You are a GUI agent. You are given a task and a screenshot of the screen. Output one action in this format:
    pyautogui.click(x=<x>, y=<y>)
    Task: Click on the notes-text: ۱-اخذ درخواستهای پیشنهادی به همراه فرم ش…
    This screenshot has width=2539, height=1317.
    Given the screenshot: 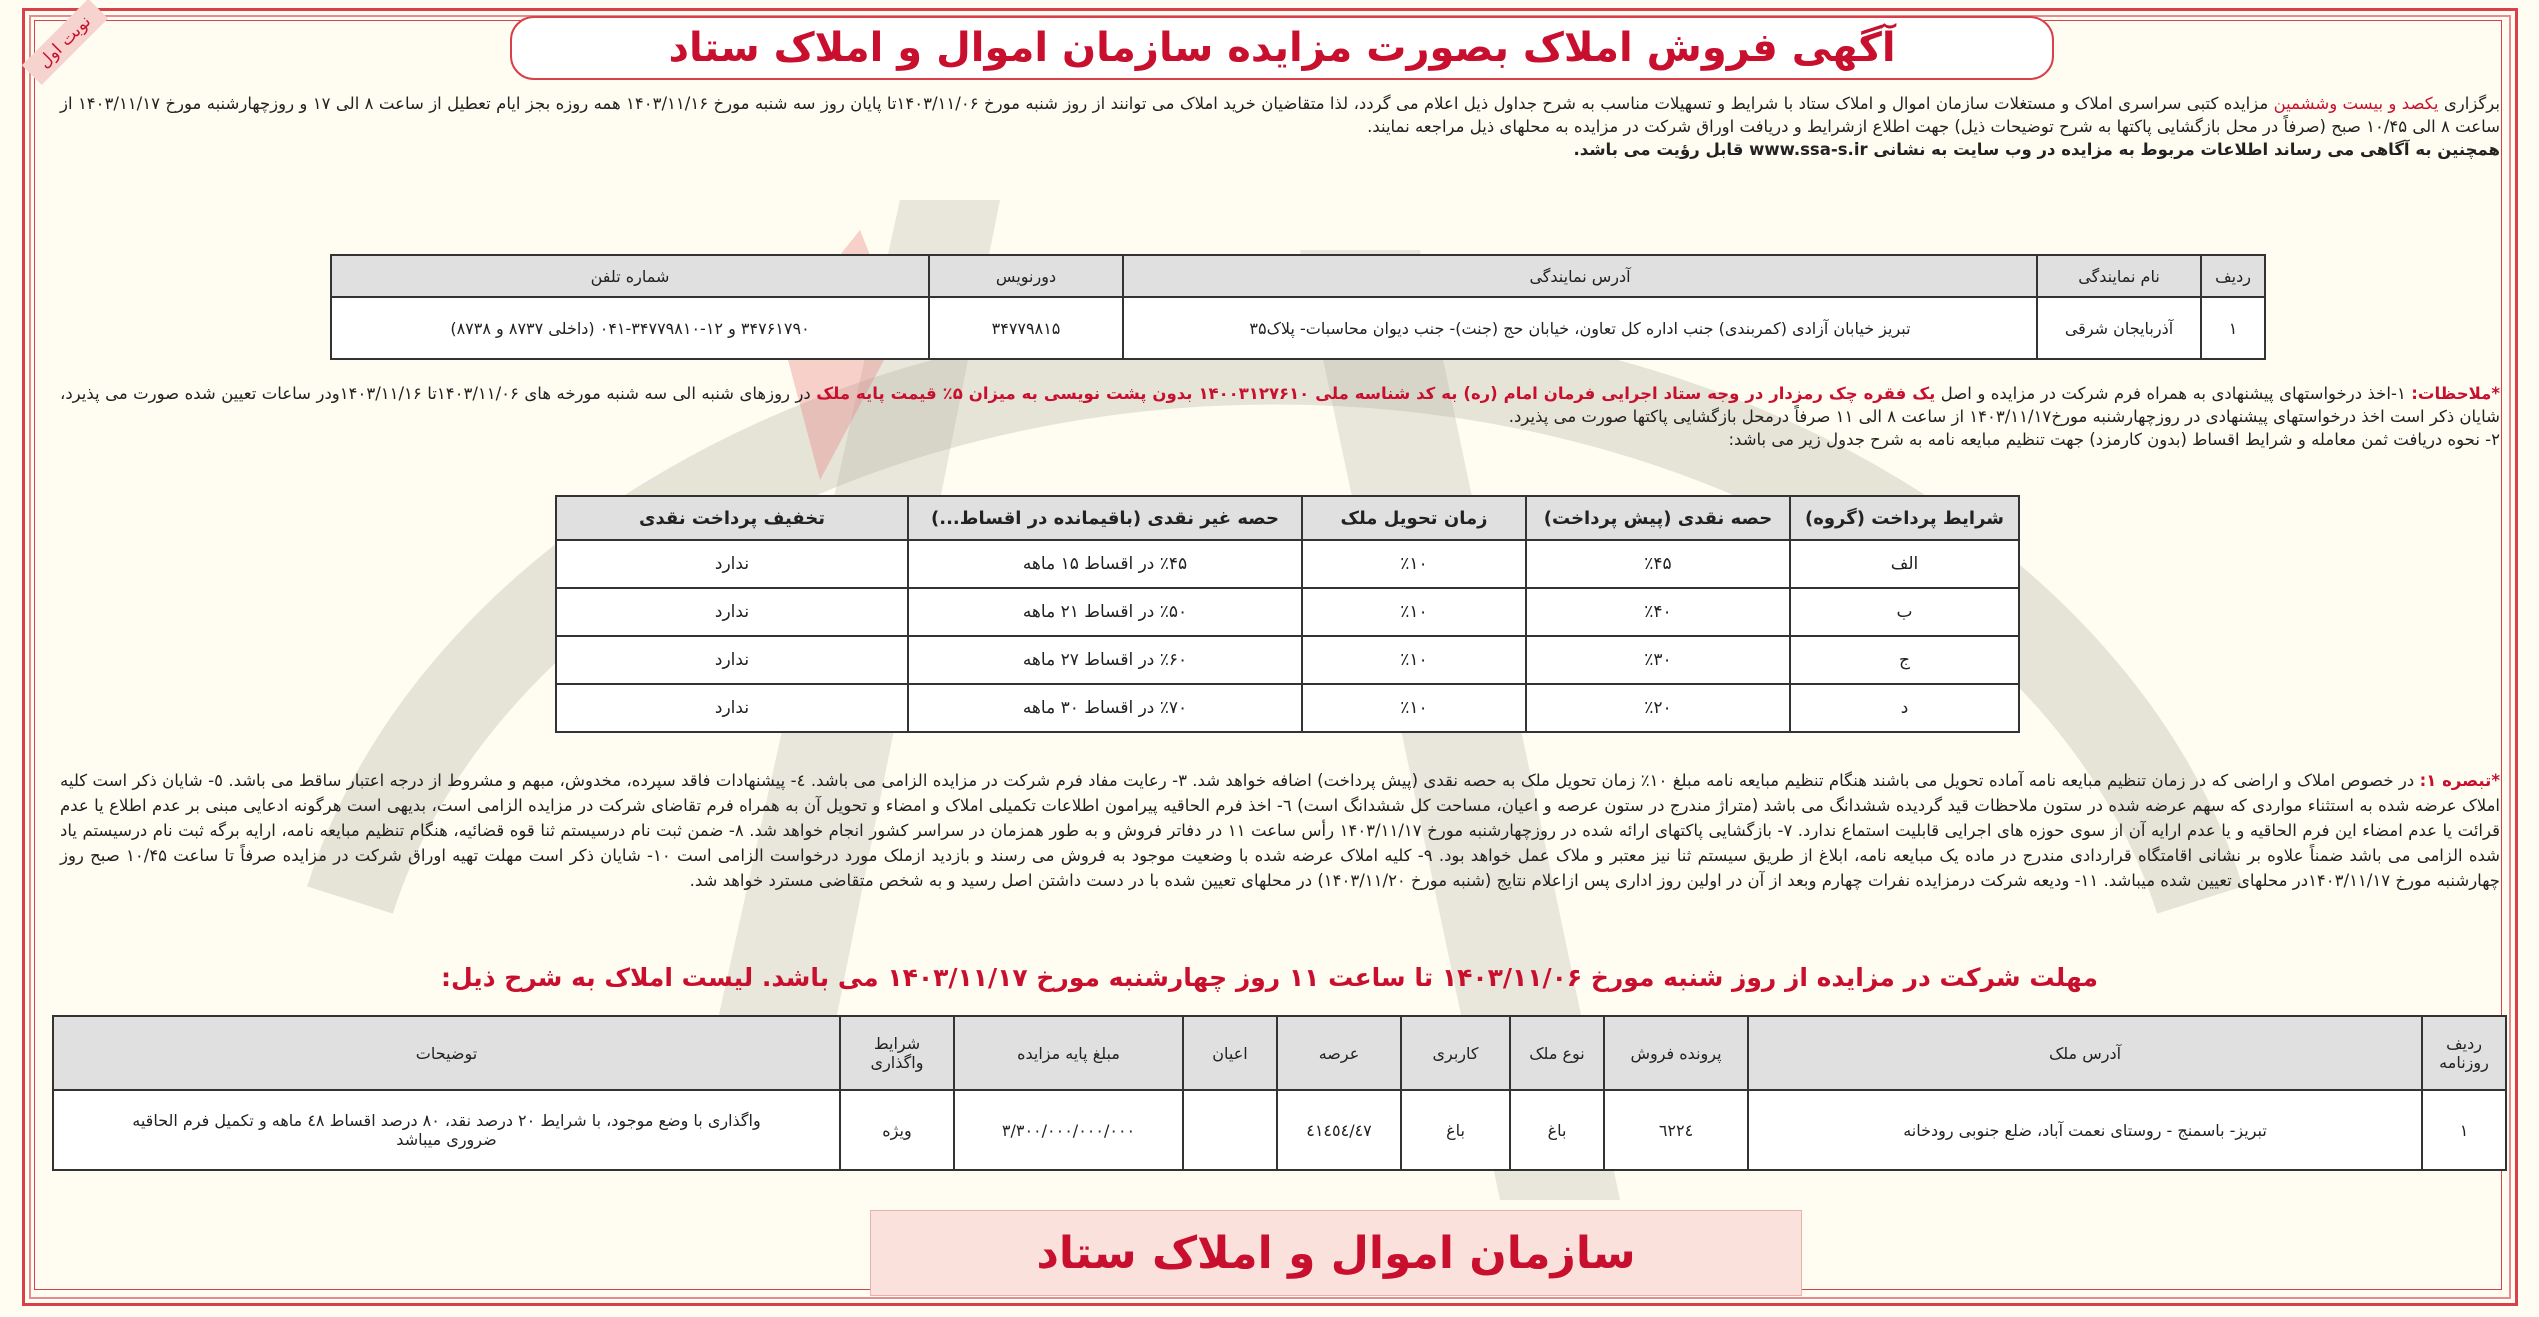 What is the action you would take?
    pyautogui.click(x=2173, y=393)
    